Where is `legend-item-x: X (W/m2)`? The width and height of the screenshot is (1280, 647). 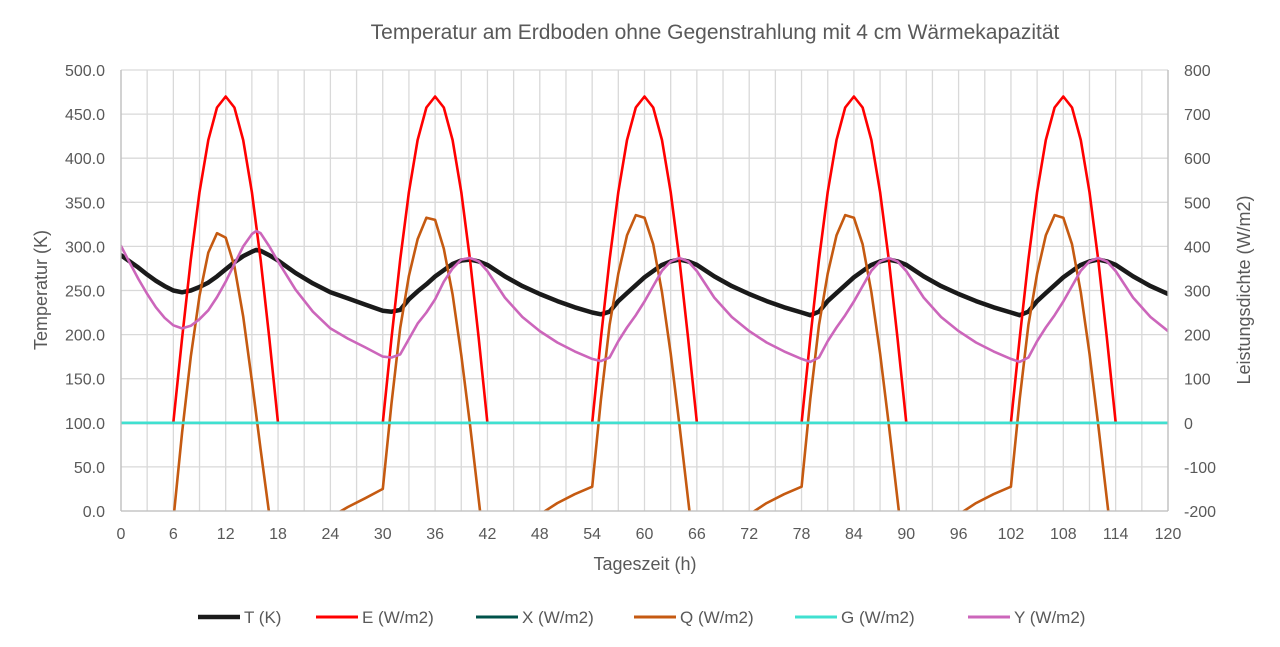 legend-item-x: X (W/m2) is located at coordinates (535, 617).